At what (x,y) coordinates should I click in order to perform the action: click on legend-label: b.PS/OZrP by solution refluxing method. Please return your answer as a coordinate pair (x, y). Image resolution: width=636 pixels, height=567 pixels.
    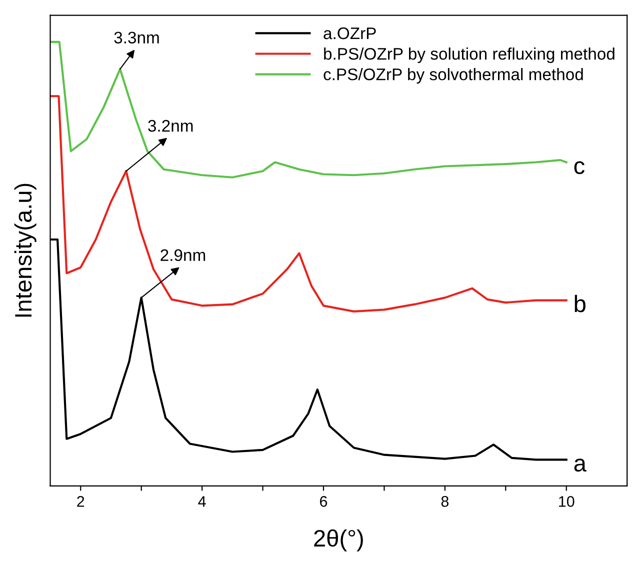
    Looking at the image, I should click on (469, 56).